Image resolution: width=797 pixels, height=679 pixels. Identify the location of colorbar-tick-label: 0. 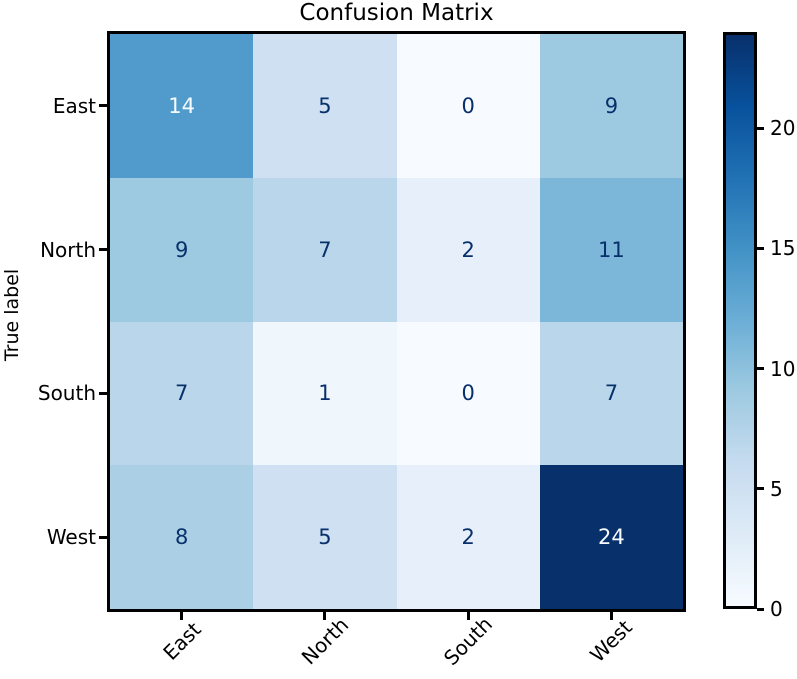
(776, 609).